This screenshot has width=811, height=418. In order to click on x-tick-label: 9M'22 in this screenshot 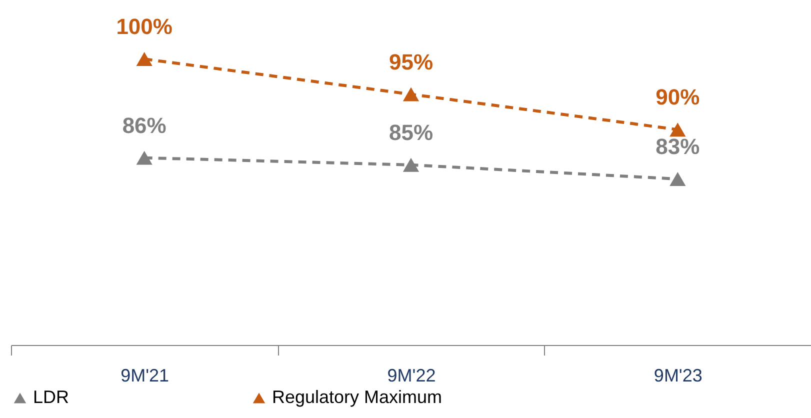, I will do `click(411, 376)`.